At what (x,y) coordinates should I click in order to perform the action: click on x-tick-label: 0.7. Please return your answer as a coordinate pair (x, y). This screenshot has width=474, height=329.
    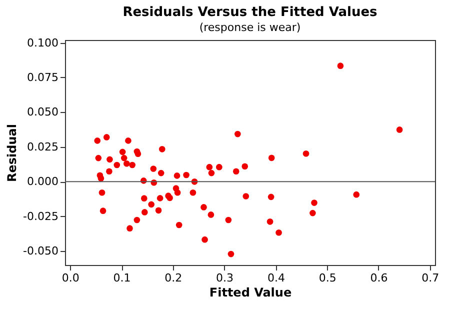
    Looking at the image, I should click on (431, 278).